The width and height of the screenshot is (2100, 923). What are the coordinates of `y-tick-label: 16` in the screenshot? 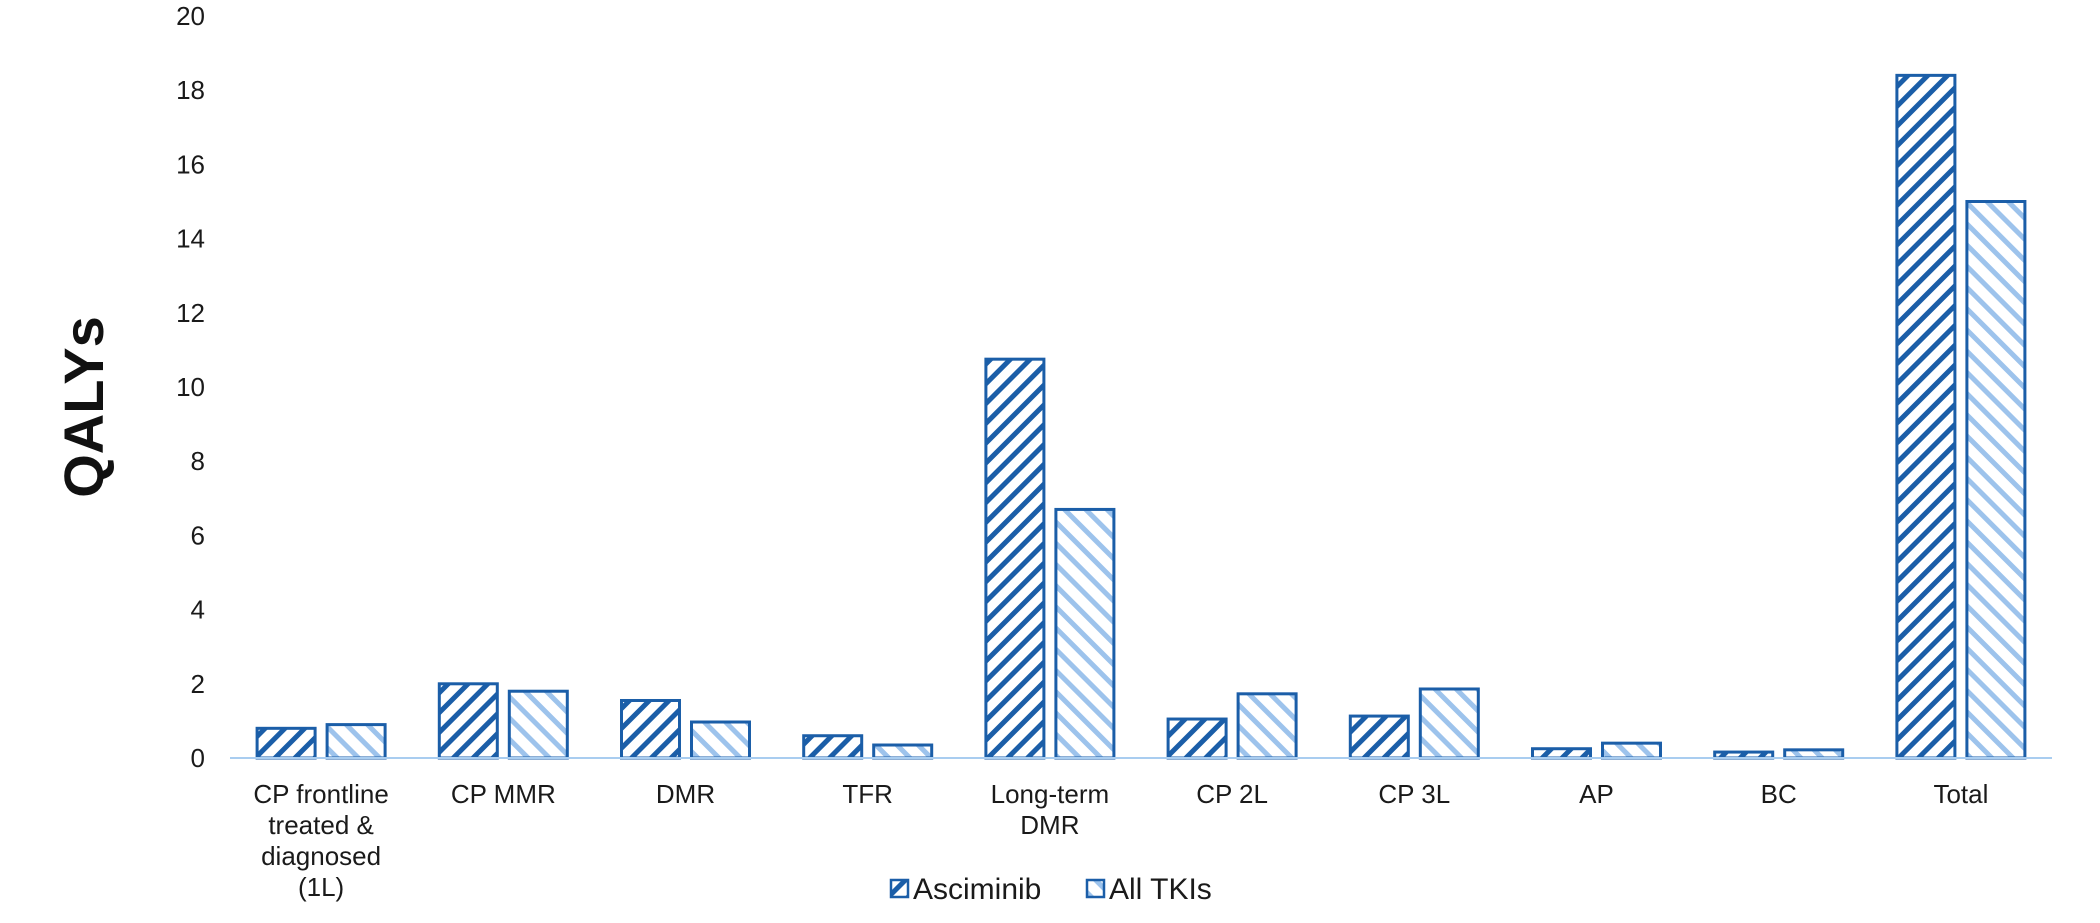 It's located at (190, 164).